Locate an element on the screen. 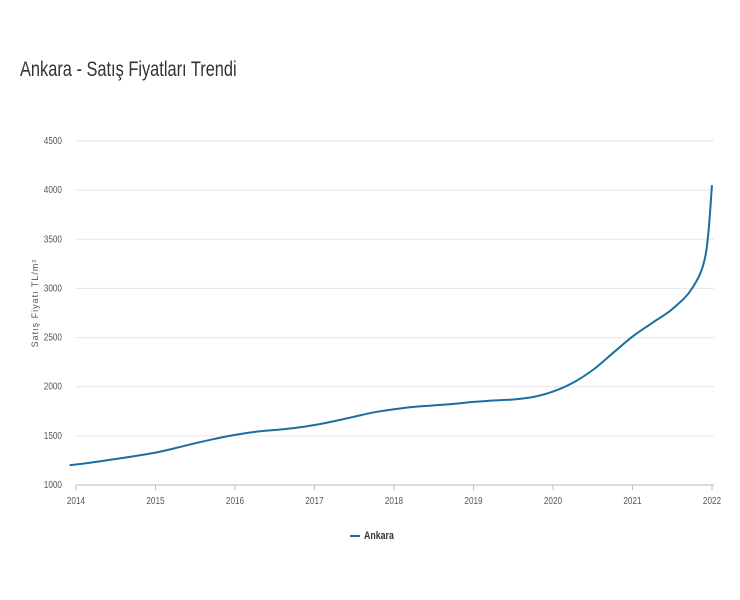 The width and height of the screenshot is (740, 600). x-tick-label: 2015 is located at coordinates (155, 500).